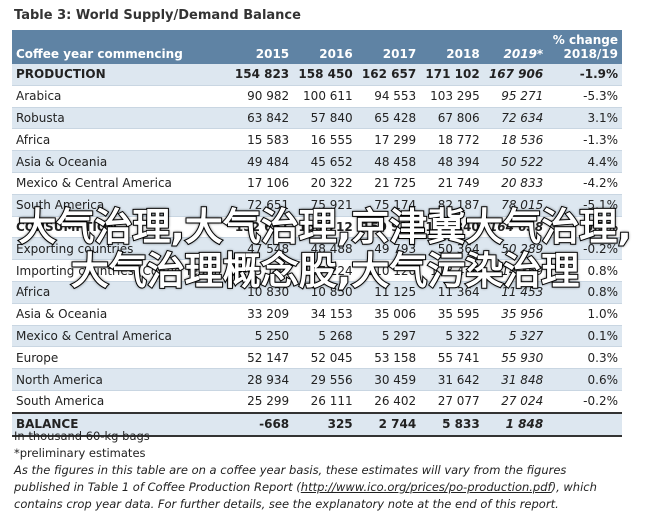  What do you see at coordinates (452, 402) in the screenshot?
I see `cell: 27 077` at bounding box center [452, 402].